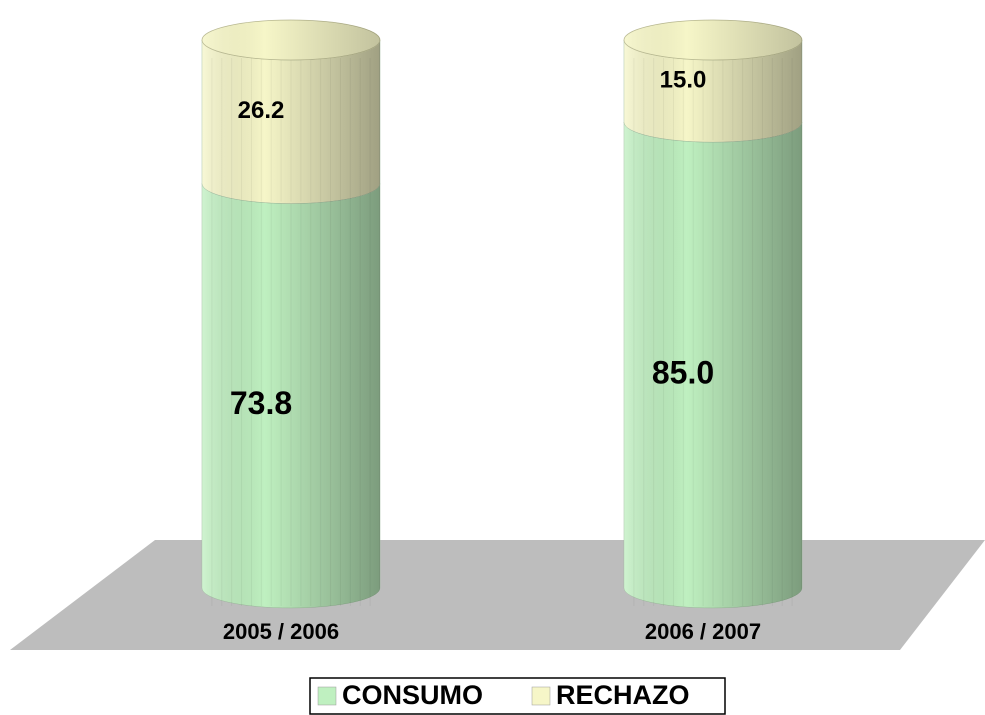 Image resolution: width=985 pixels, height=715 pixels. I want to click on legend-label: RECHAZO, so click(623, 695).